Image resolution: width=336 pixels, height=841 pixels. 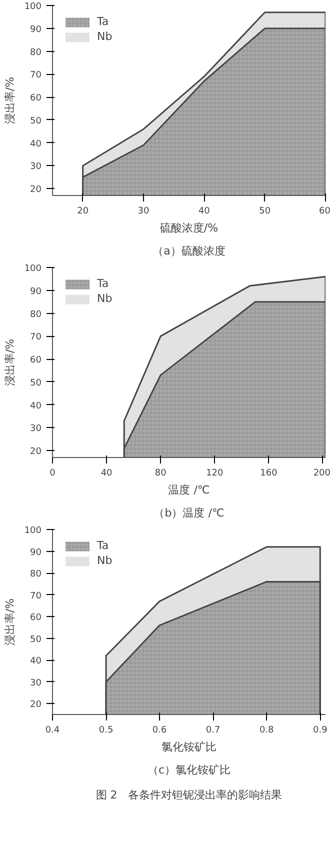 What do you see at coordinates (53, 473) in the screenshot?
I see `x-tick-label: 0` at bounding box center [53, 473].